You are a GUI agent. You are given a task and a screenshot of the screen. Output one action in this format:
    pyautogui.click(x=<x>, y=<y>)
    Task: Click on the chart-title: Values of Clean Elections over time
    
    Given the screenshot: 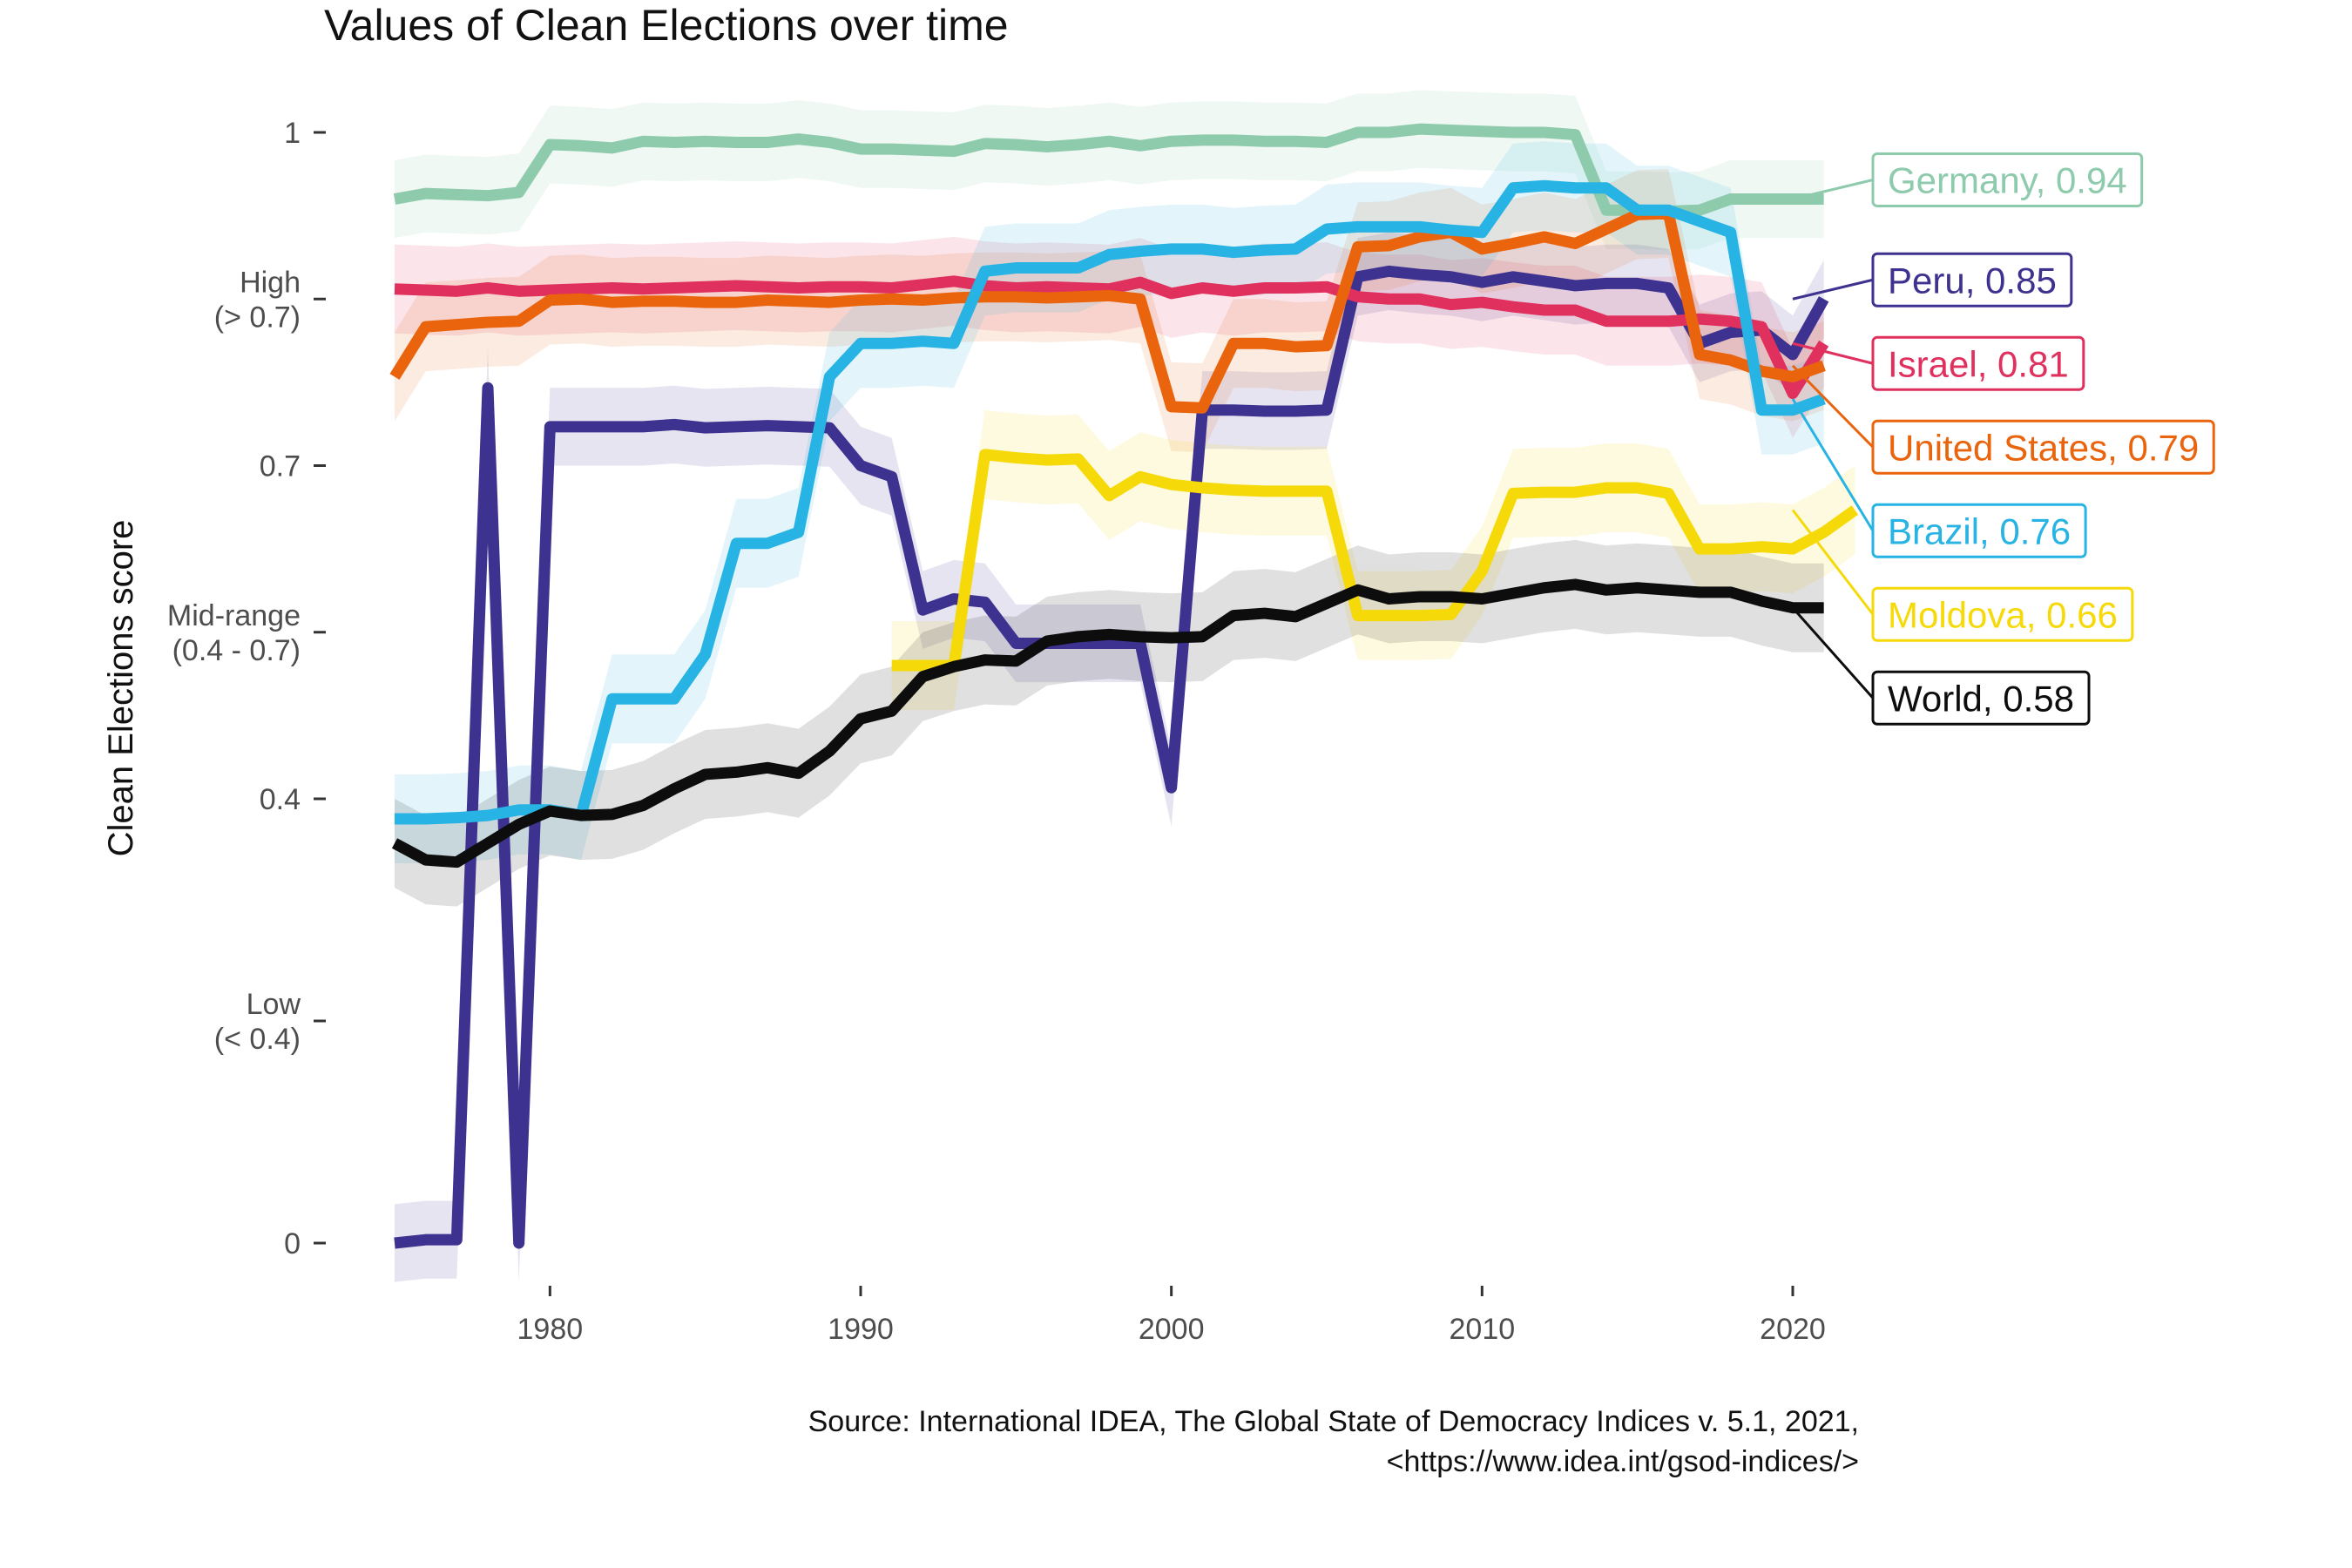 What is the action you would take?
    pyautogui.click(x=667, y=25)
    